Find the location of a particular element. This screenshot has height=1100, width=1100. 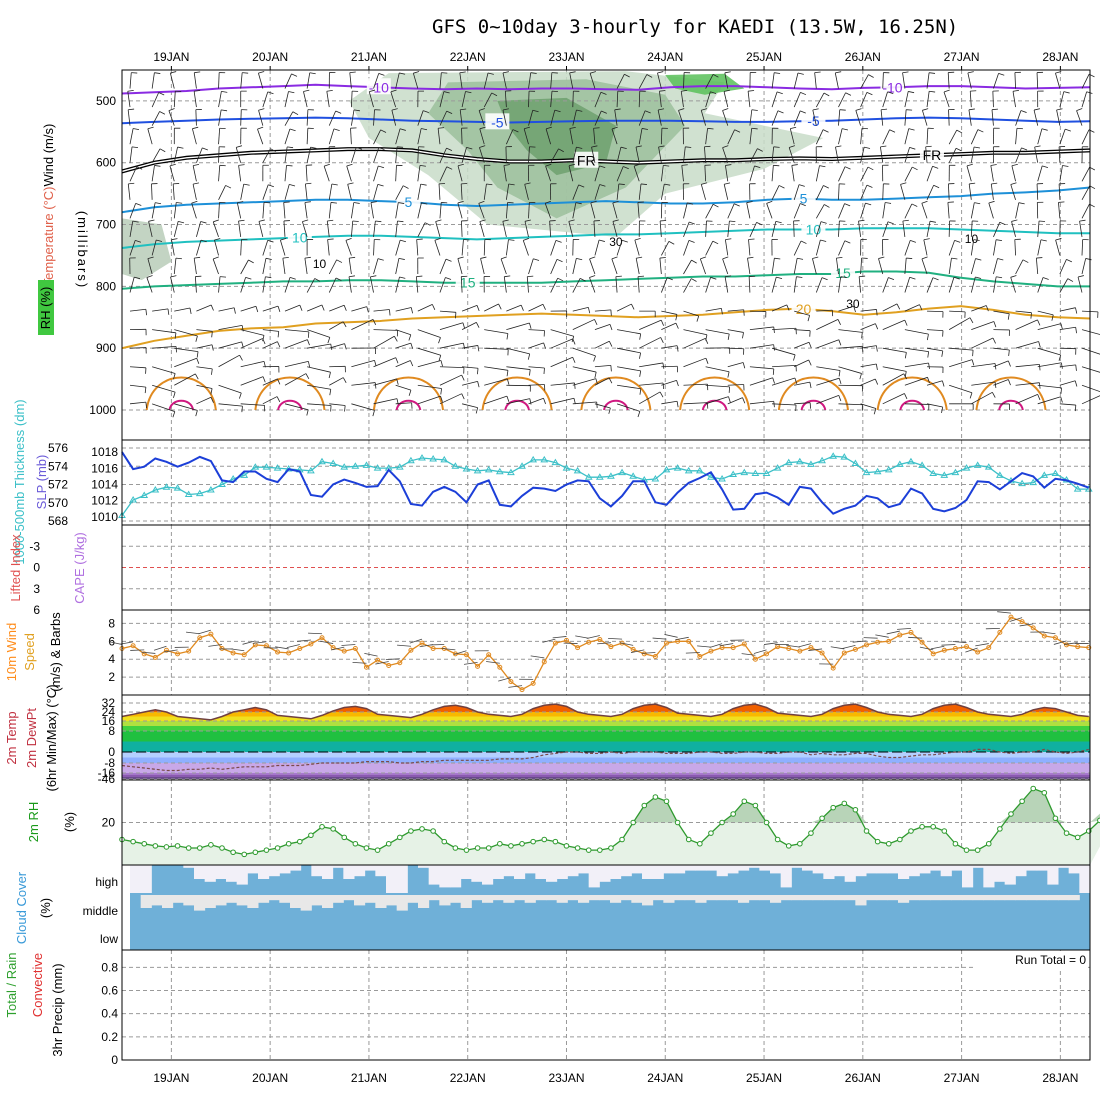

y-axis-label-part: Total / Rain is located at coordinates (11, 984).